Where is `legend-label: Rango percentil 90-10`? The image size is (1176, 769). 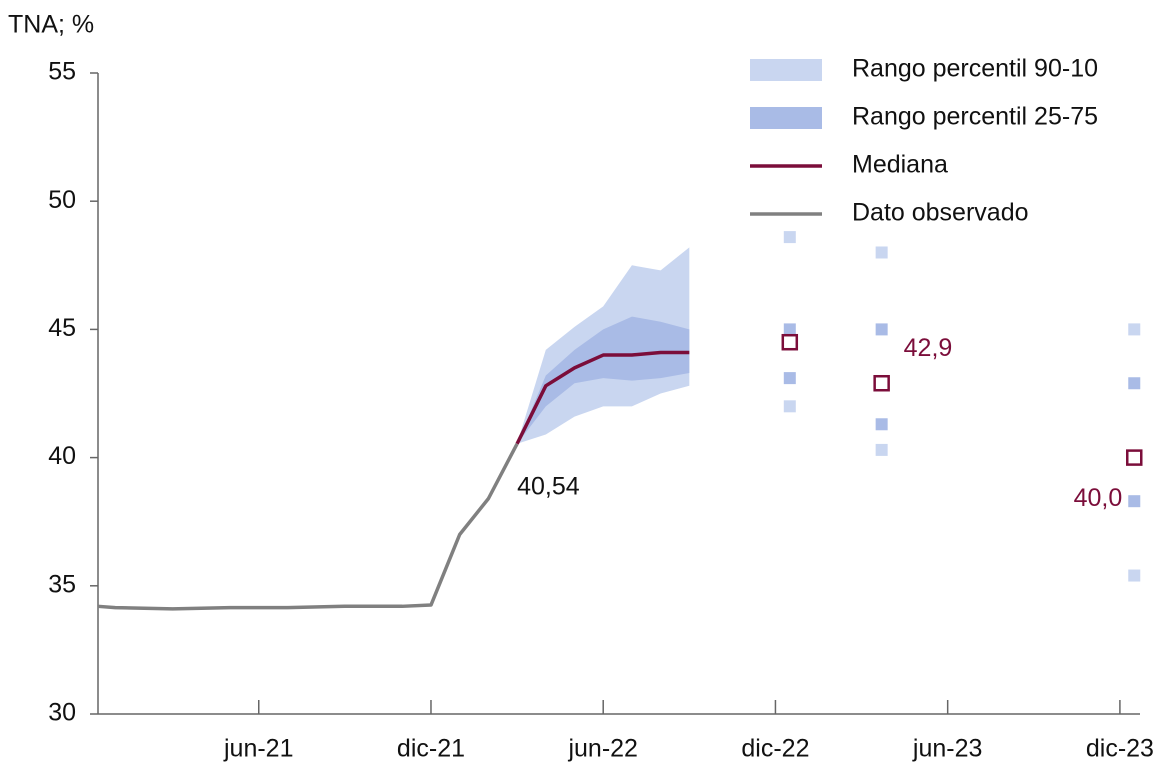 legend-label: Rango percentil 90-10 is located at coordinates (975, 69).